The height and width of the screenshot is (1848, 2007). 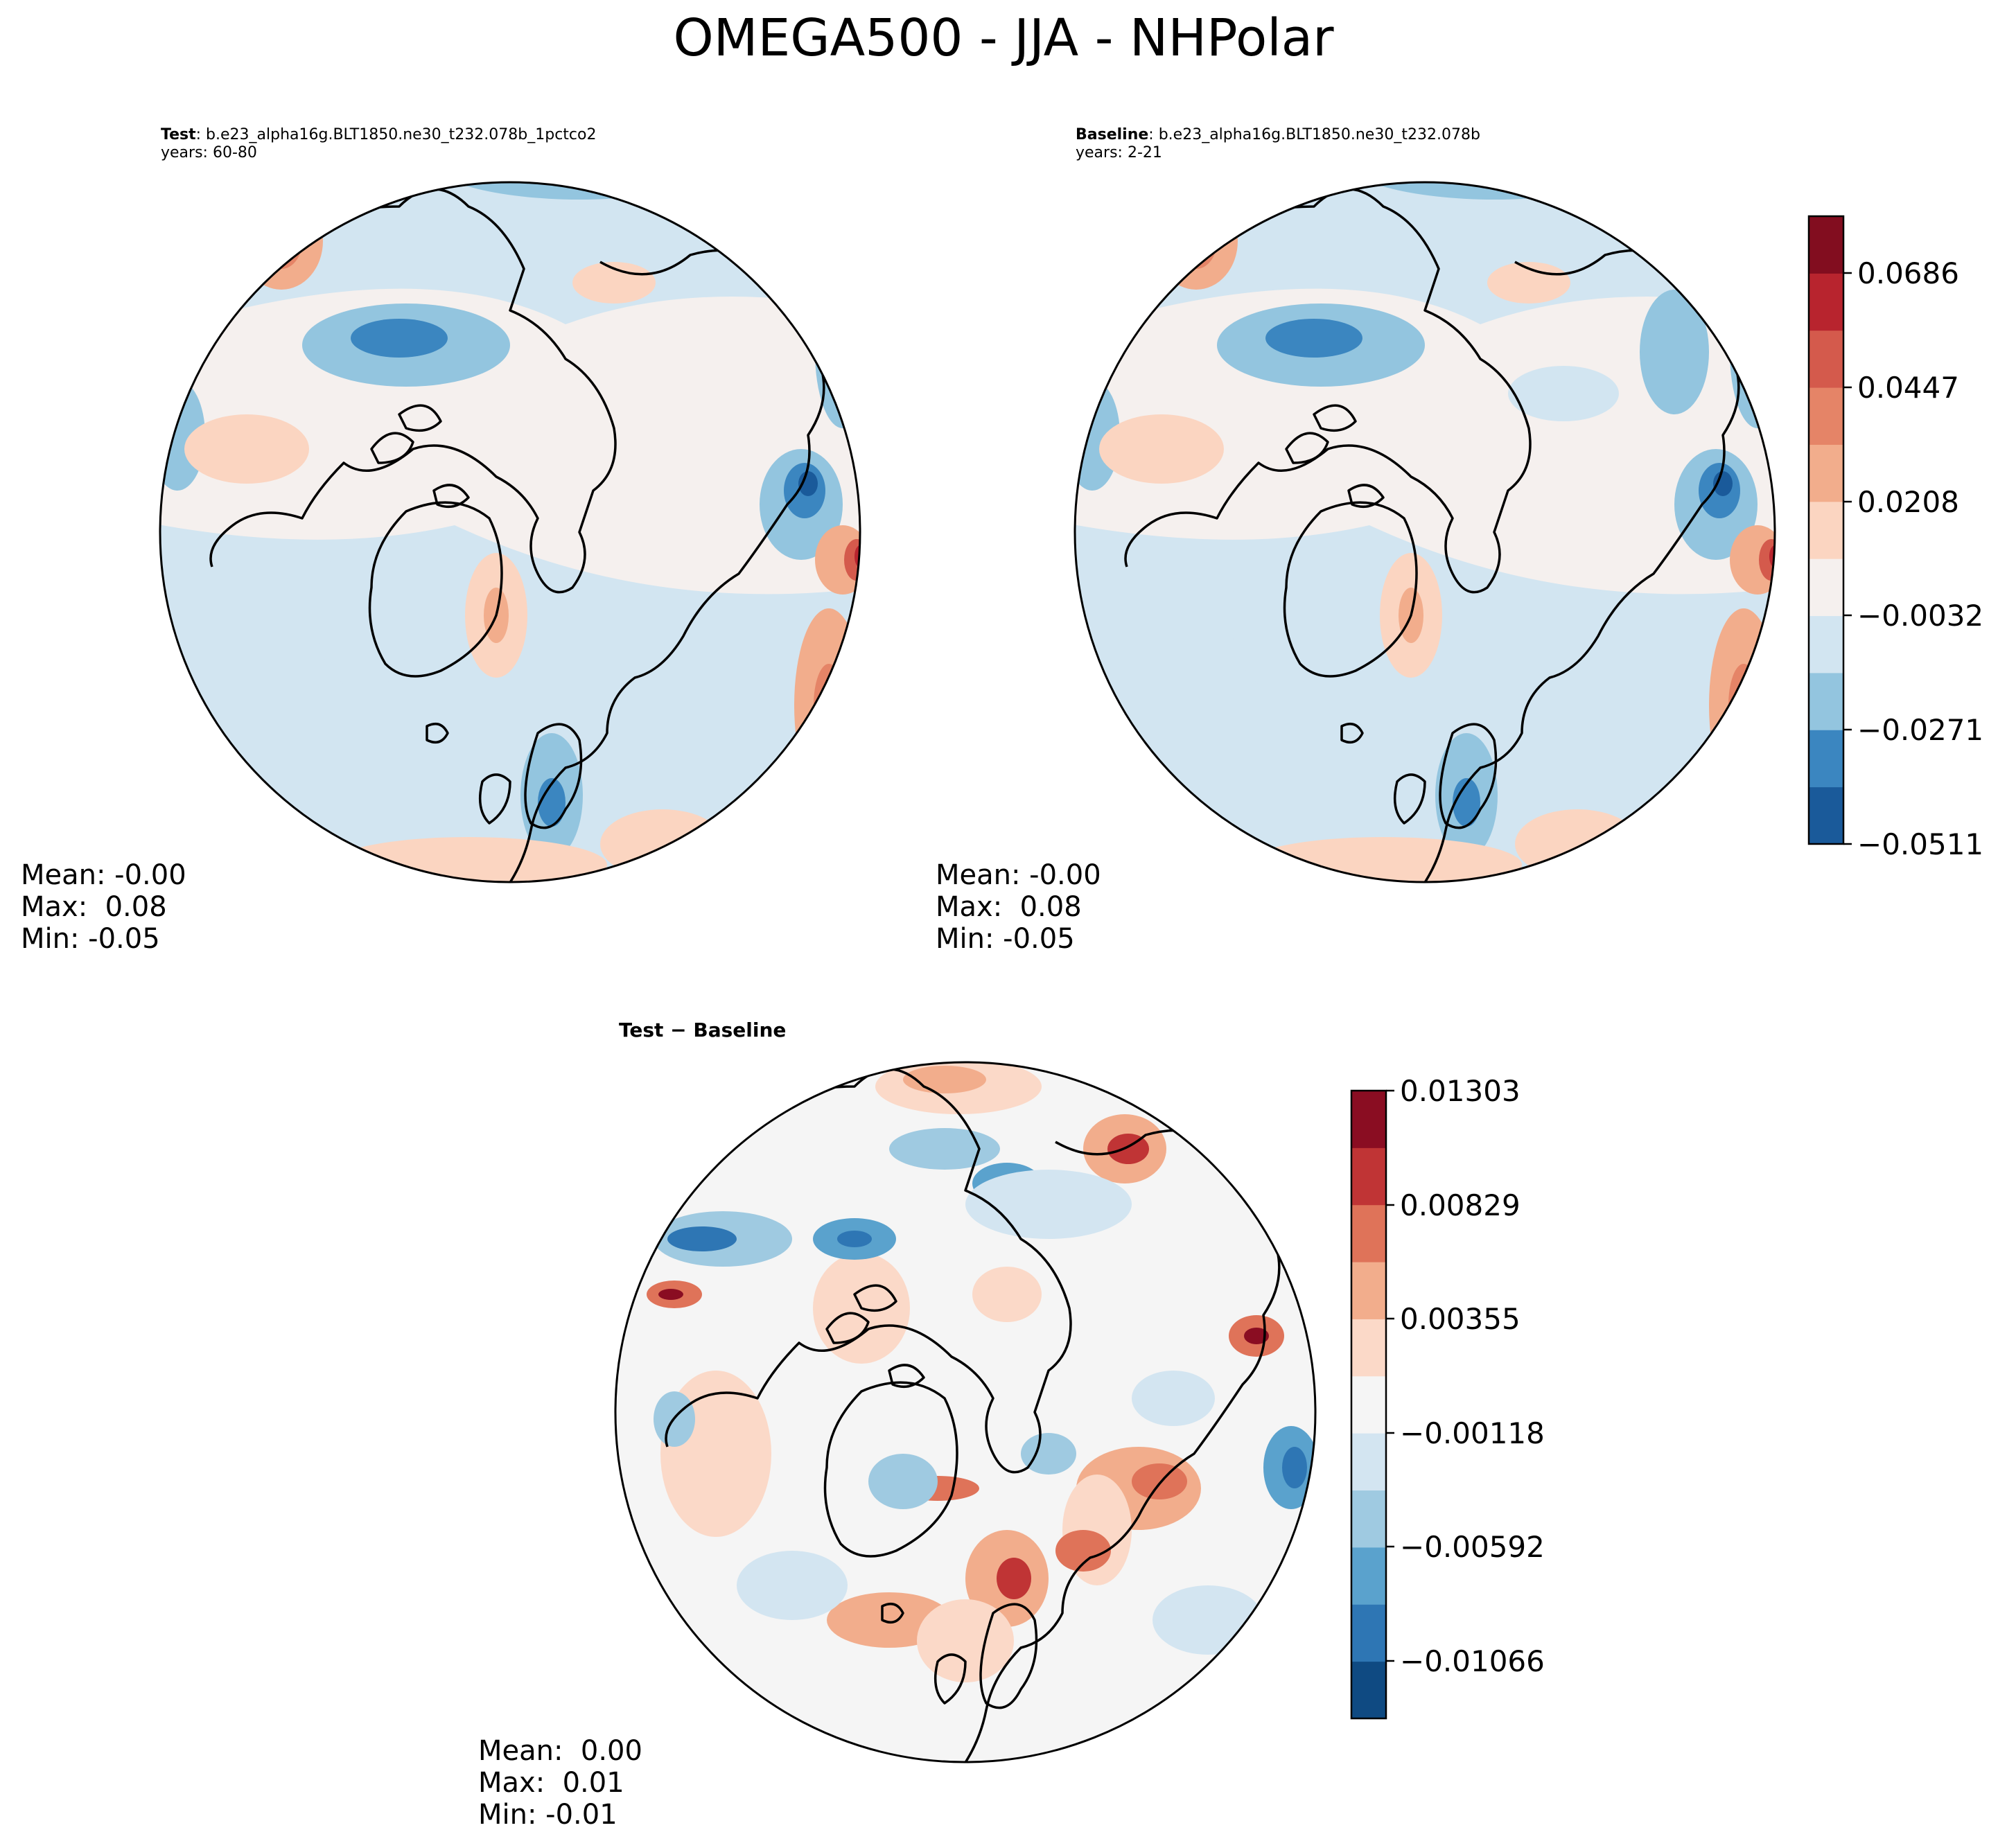 I want to click on main-colorbar-tick-label: −0.0271, so click(x=1920, y=730).